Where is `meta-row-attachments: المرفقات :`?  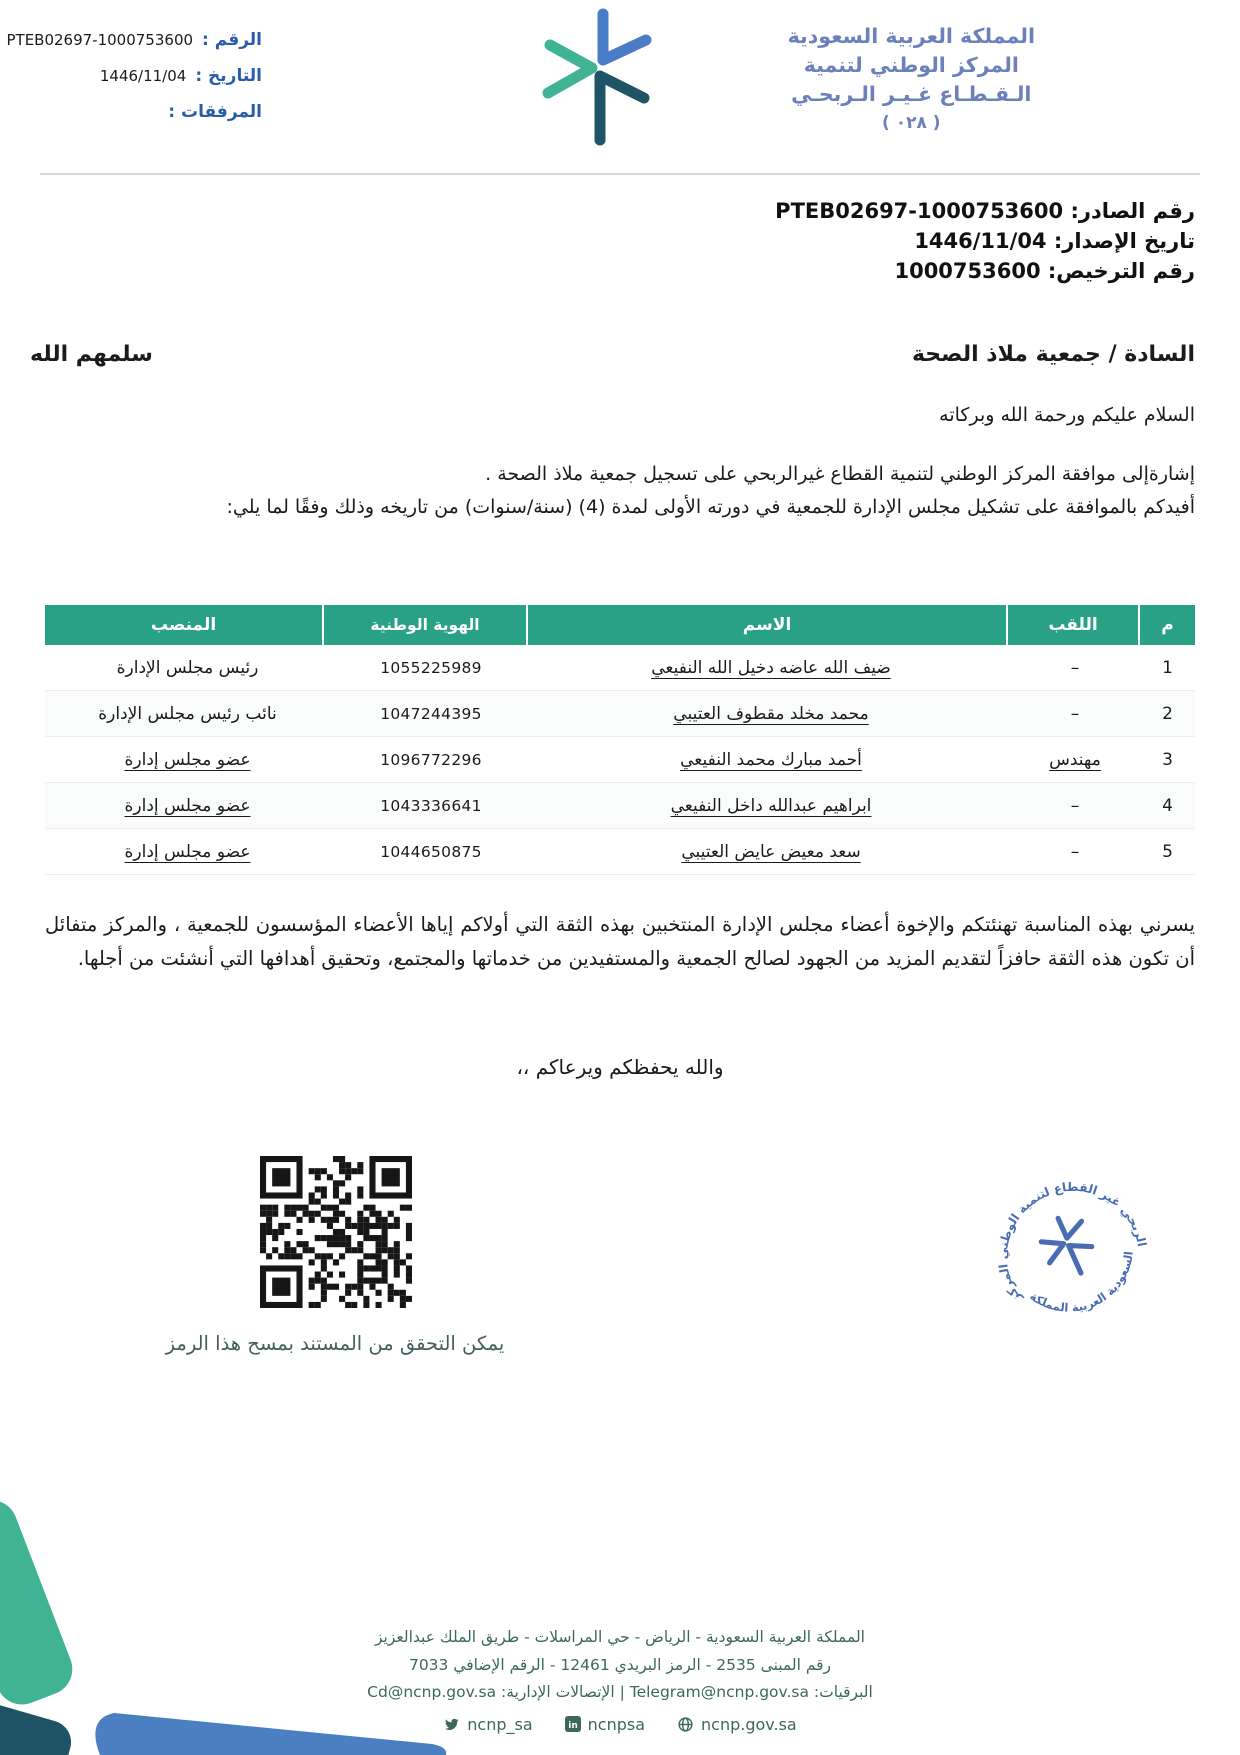
meta-row-attachments: المرفقات : is located at coordinates (146, 112).